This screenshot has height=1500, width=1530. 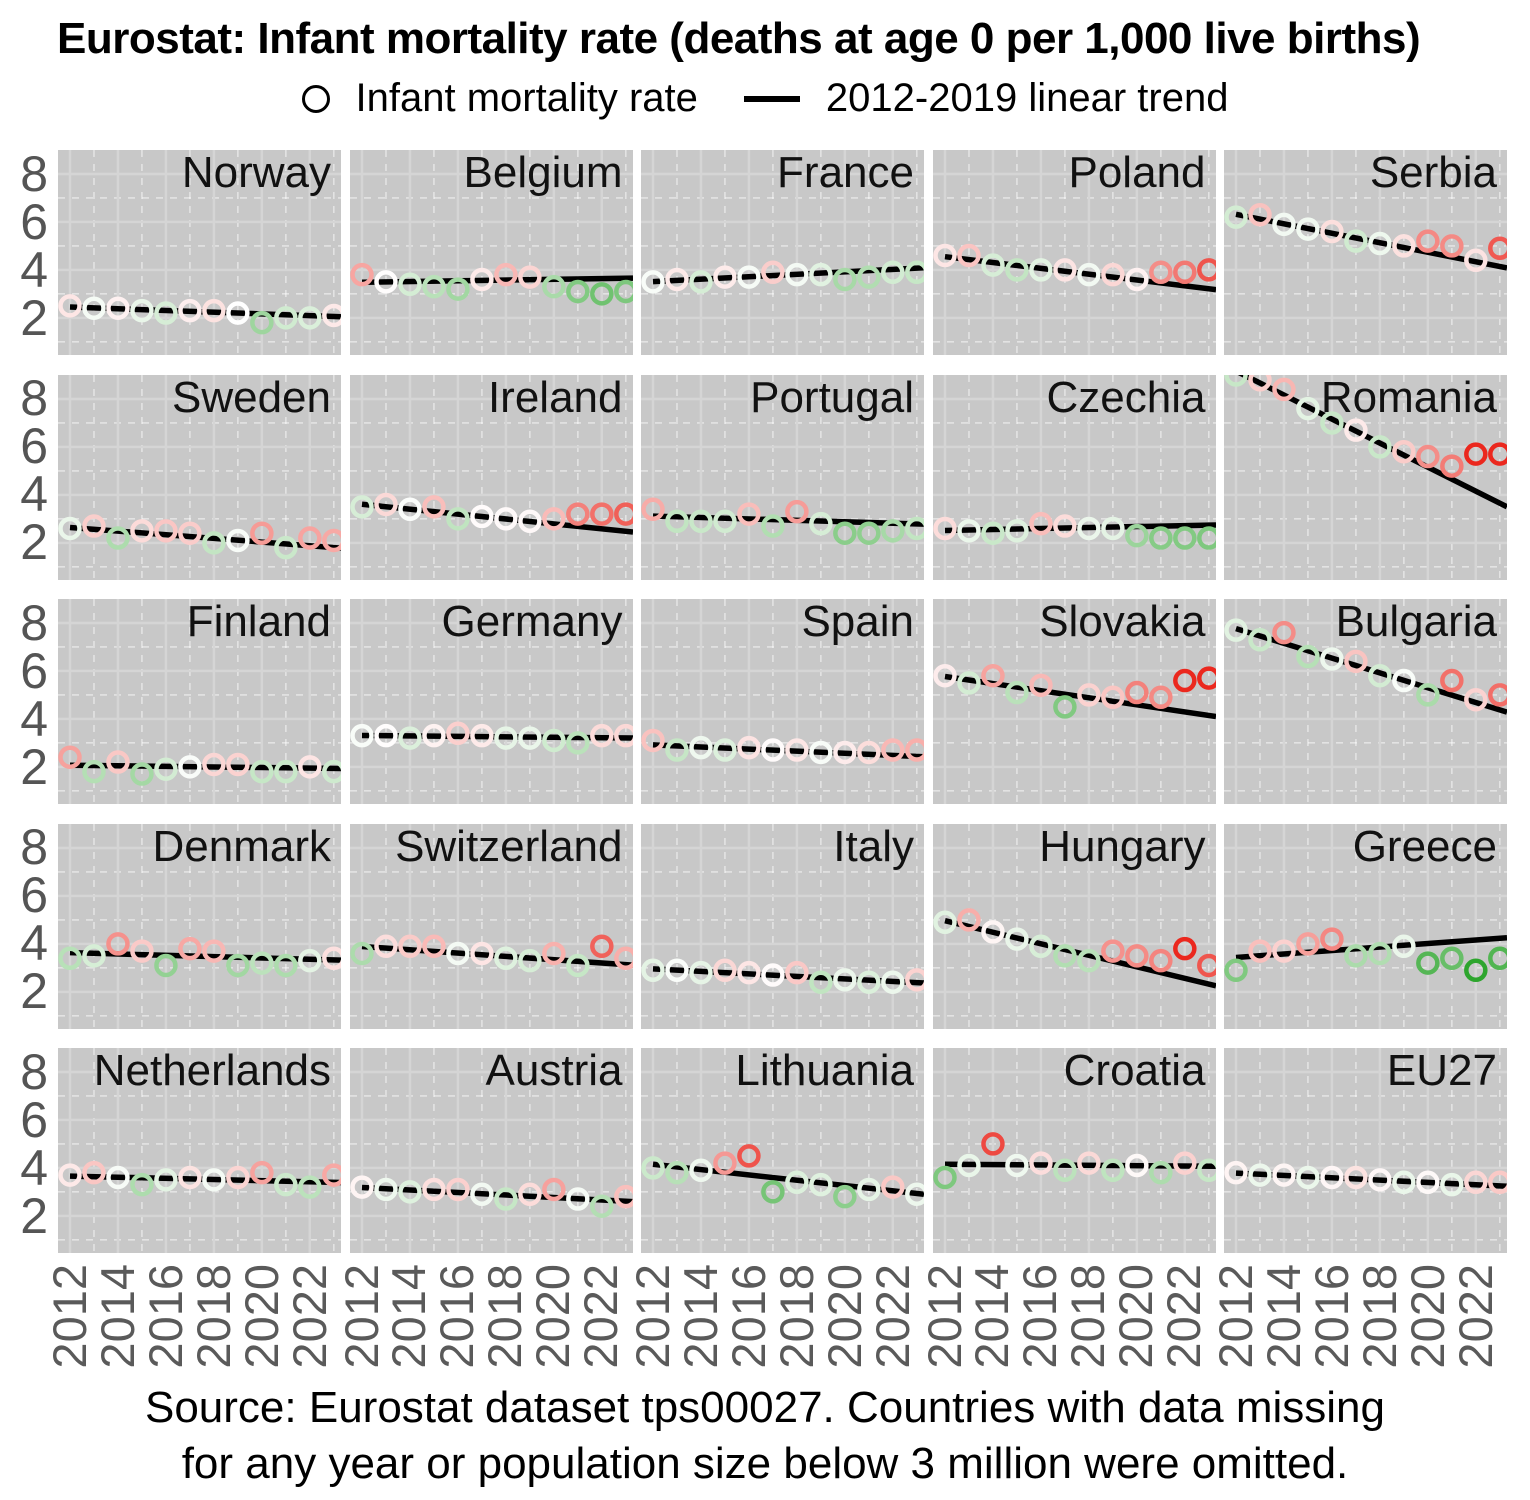 I want to click on facet-netherlands: Netherlands 2 4 6 8 2012 2014 2016 2018 2020 2022, so click(x=180, y=1208).